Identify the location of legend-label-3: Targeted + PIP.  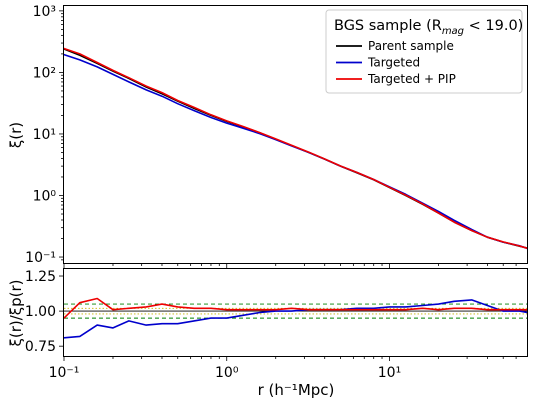
(411, 79).